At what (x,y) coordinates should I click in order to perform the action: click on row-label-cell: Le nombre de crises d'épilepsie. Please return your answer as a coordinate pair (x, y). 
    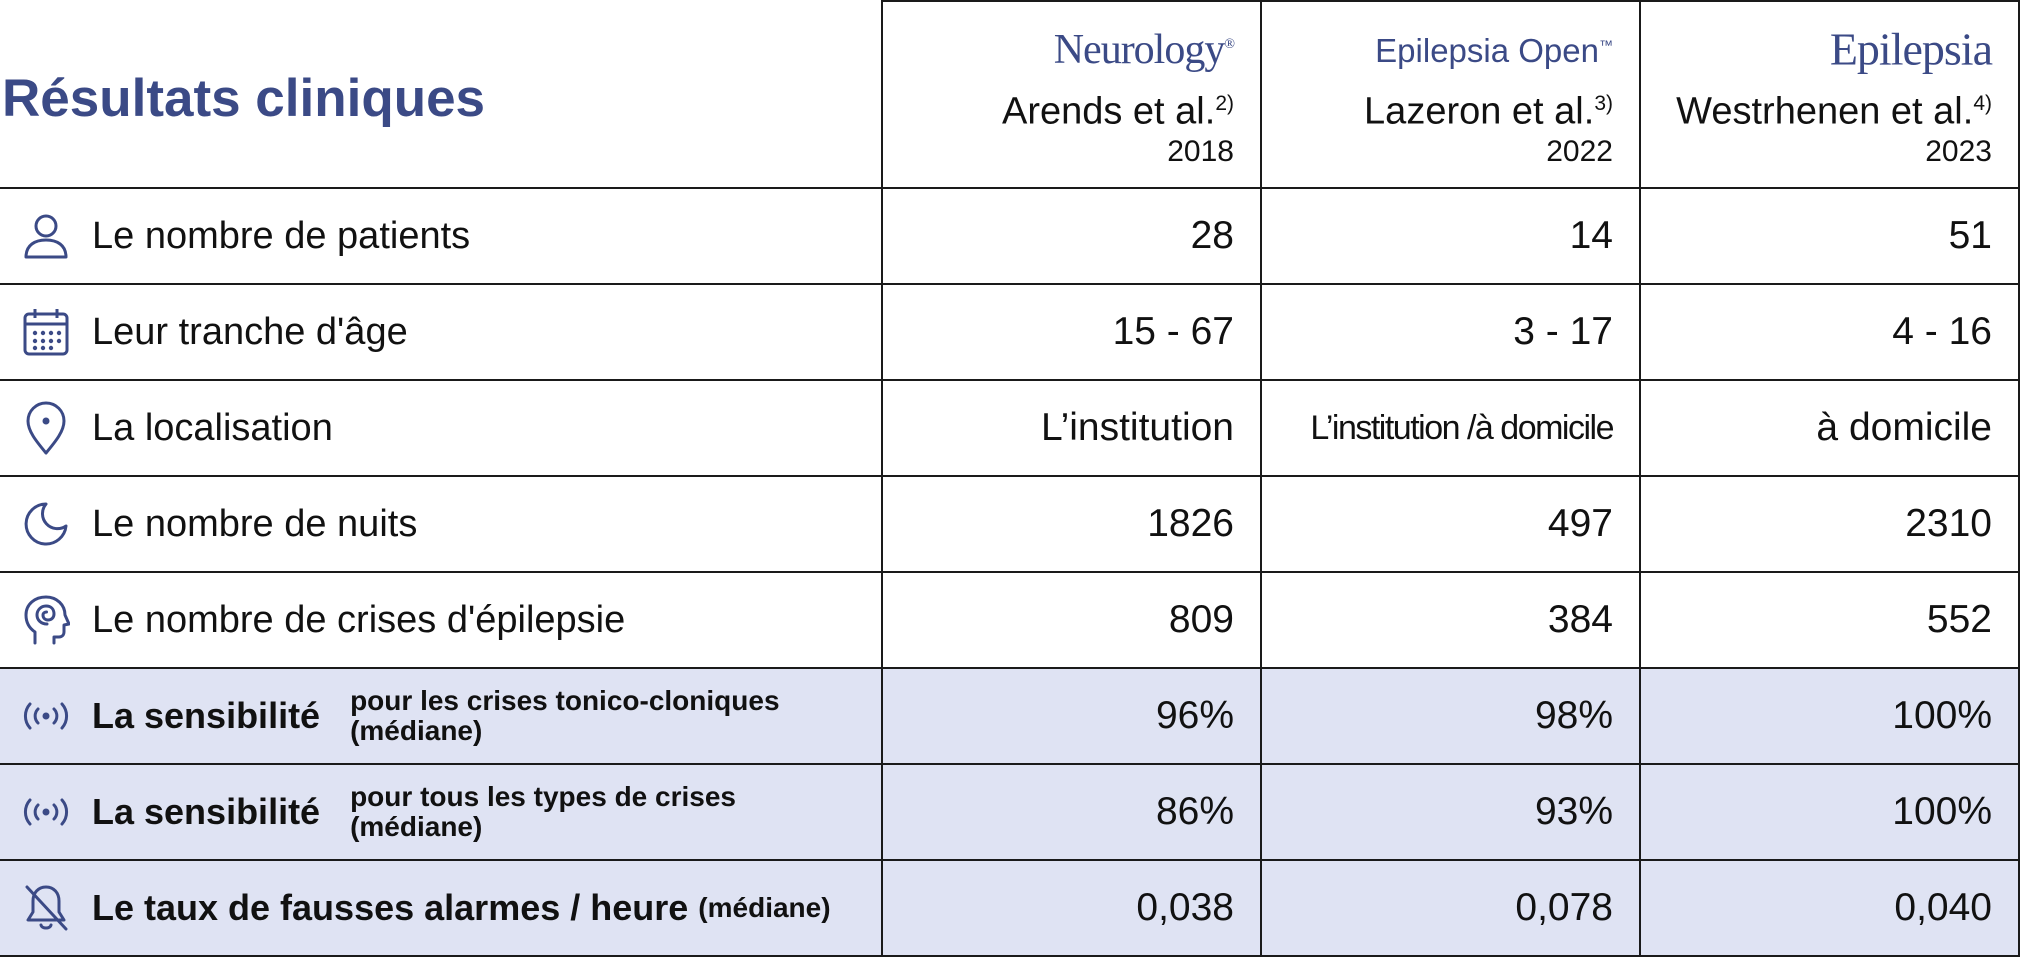
    Looking at the image, I should click on (441, 620).